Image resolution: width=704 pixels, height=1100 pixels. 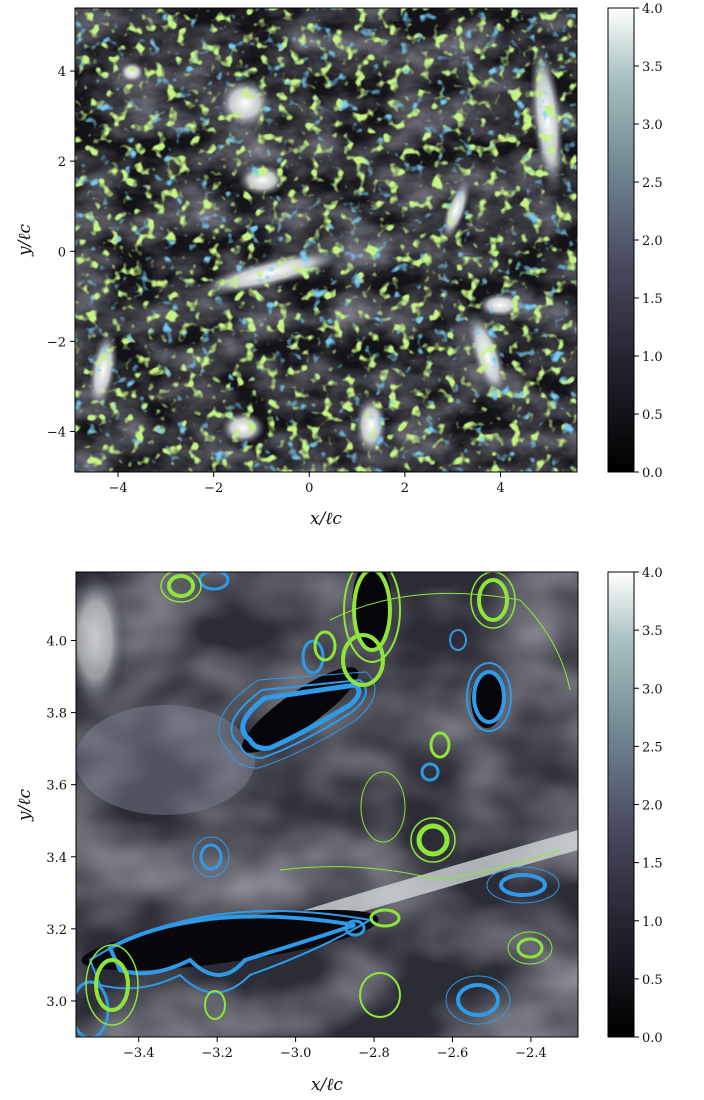 I want to click on top-x-tick-label: 2, so click(x=405, y=488).